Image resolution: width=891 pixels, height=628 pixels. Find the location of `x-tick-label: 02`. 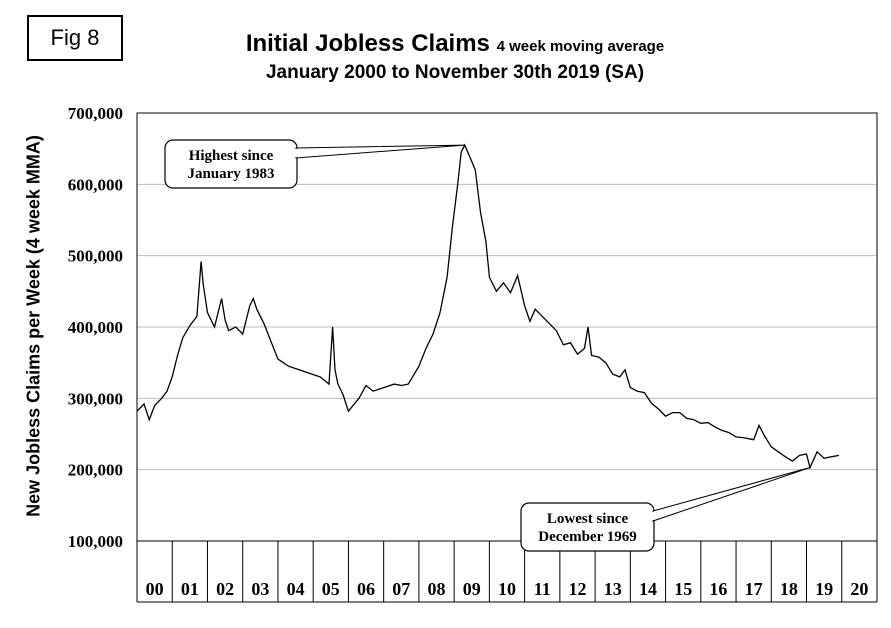

x-tick-label: 02 is located at coordinates (225, 589).